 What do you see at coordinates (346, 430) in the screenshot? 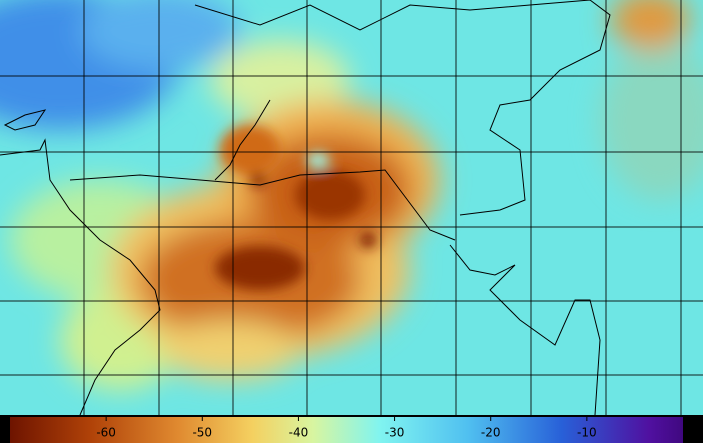
I see `colorbar` at bounding box center [346, 430].